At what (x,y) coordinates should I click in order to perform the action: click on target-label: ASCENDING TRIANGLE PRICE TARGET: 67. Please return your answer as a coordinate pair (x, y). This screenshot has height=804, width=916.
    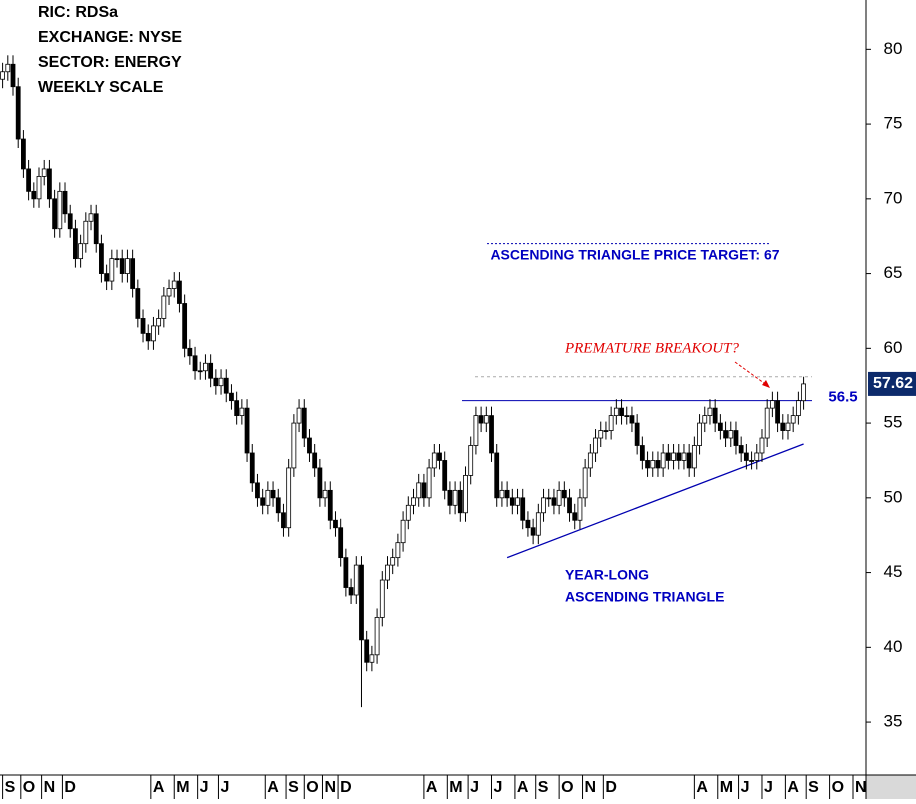
    Looking at the image, I should click on (634, 255).